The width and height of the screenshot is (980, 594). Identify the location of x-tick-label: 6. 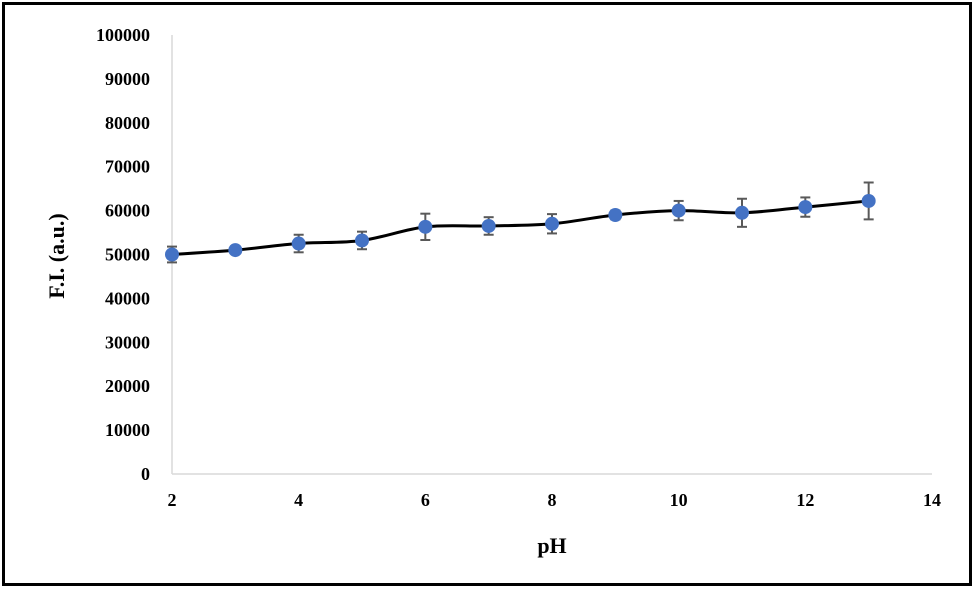
(425, 500).